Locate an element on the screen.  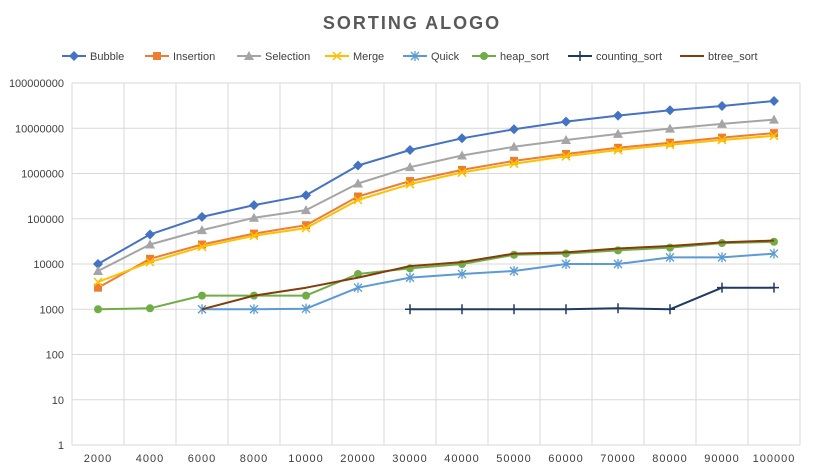
series-line-counting-sort is located at coordinates (592, 298).